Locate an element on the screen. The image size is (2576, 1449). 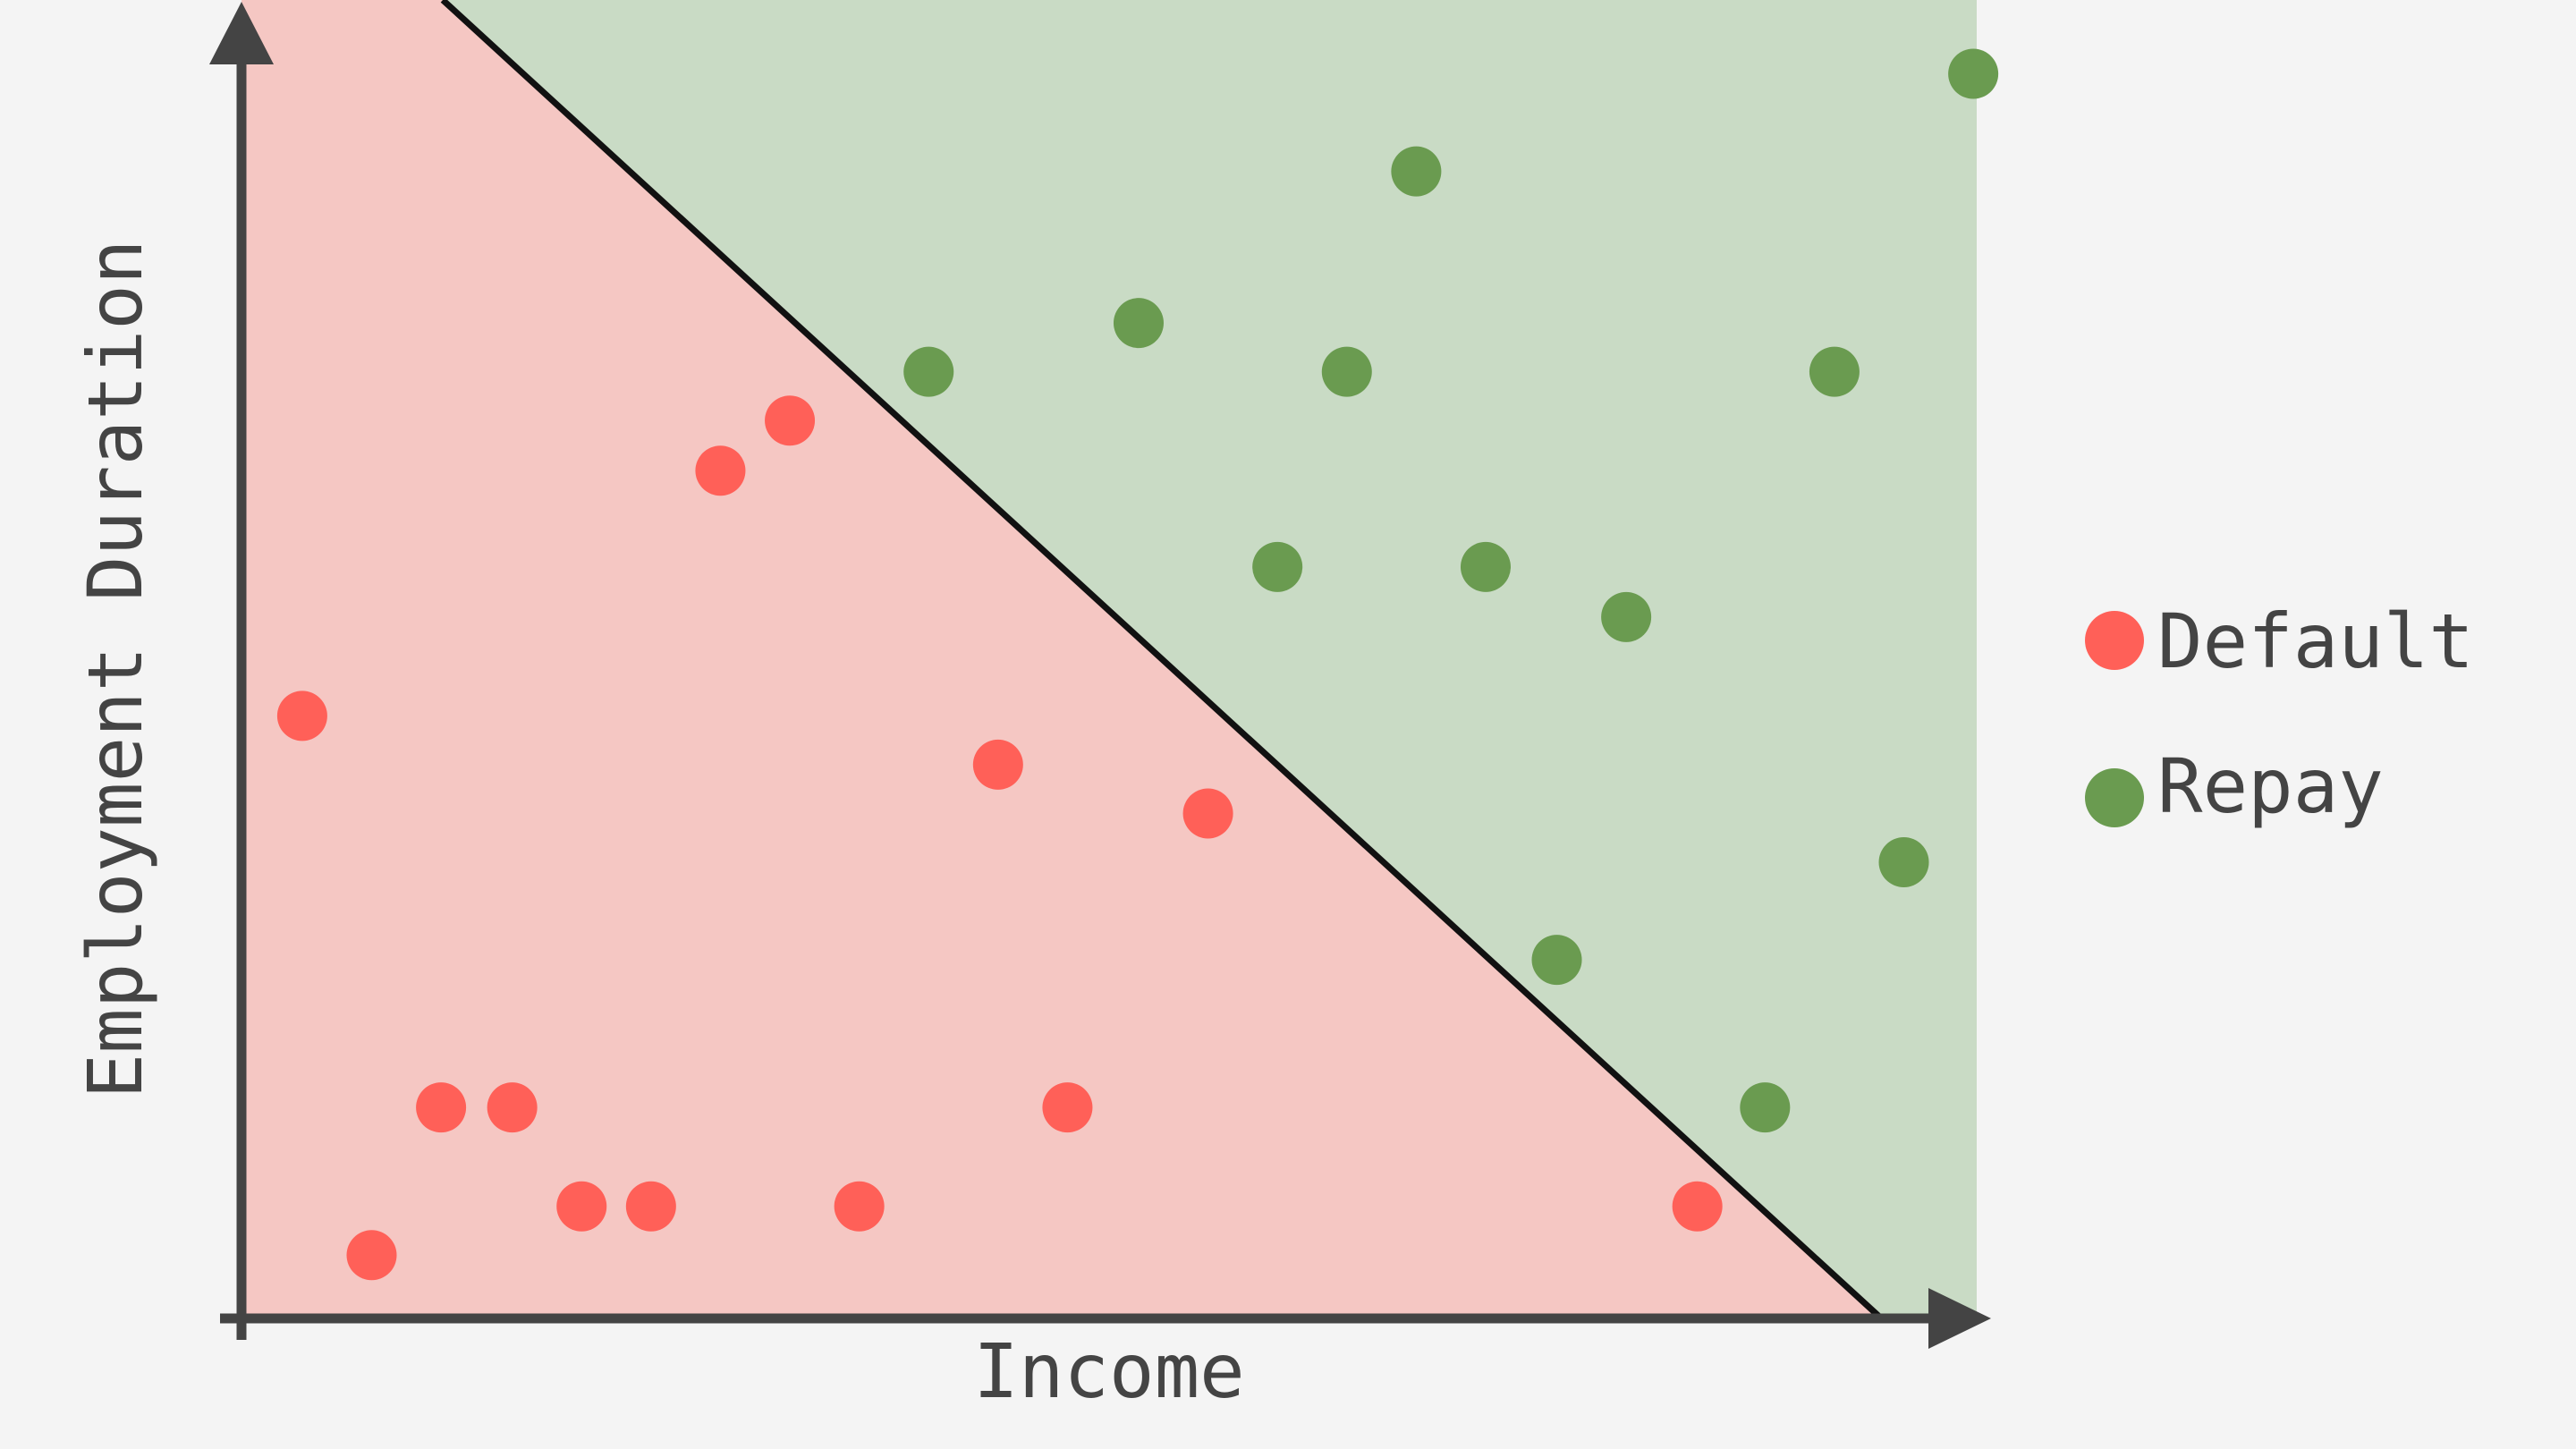
x-axis-label: Income is located at coordinates (1108, 1371).